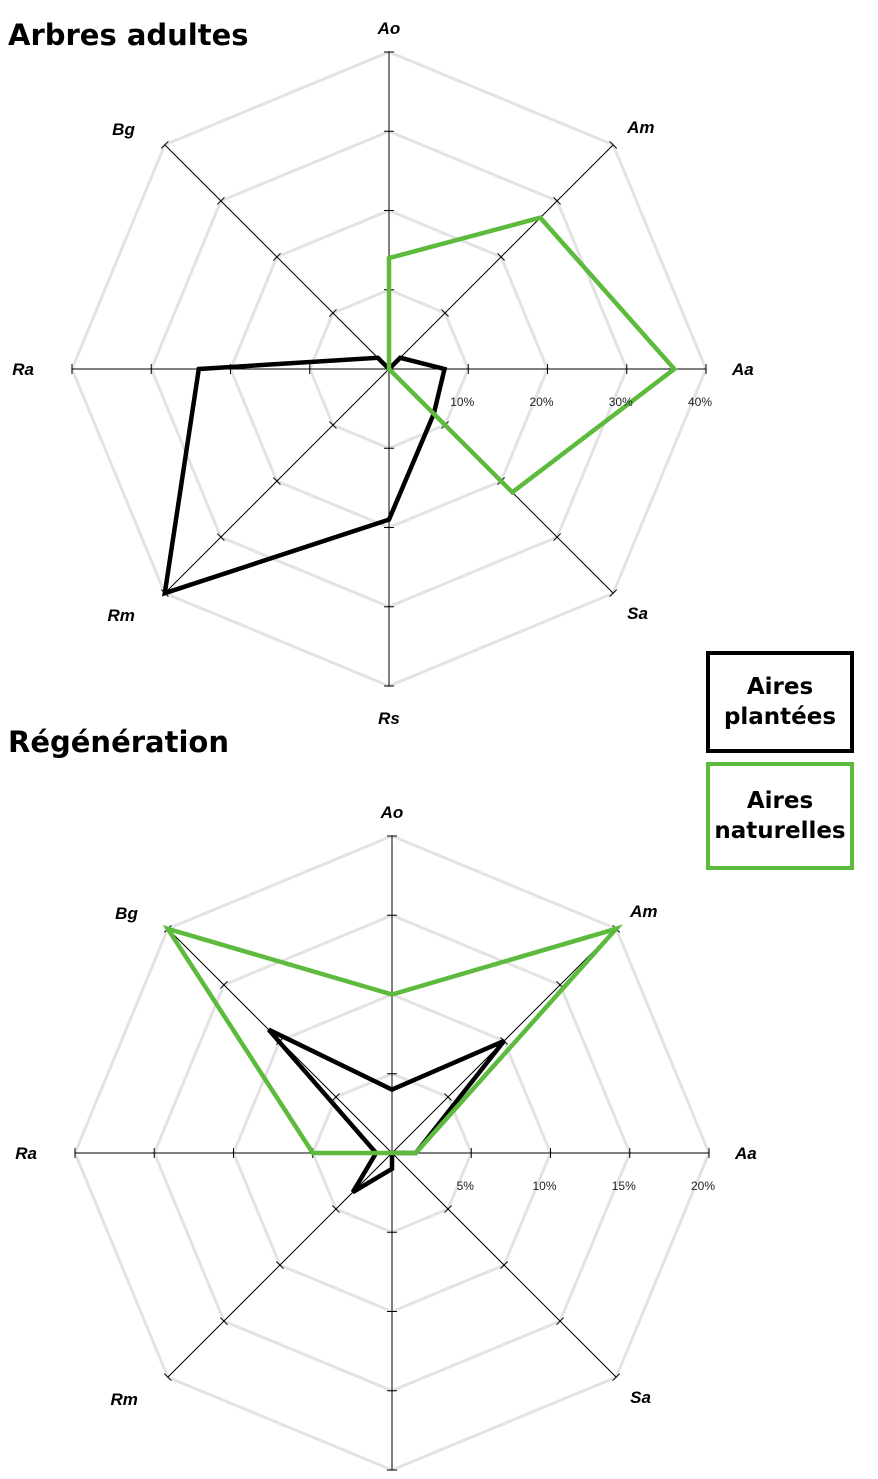 This screenshot has height=1479, width=878. Describe the element at coordinates (128, 35) in the screenshot. I see `chart-title: Arbres adultes` at that location.